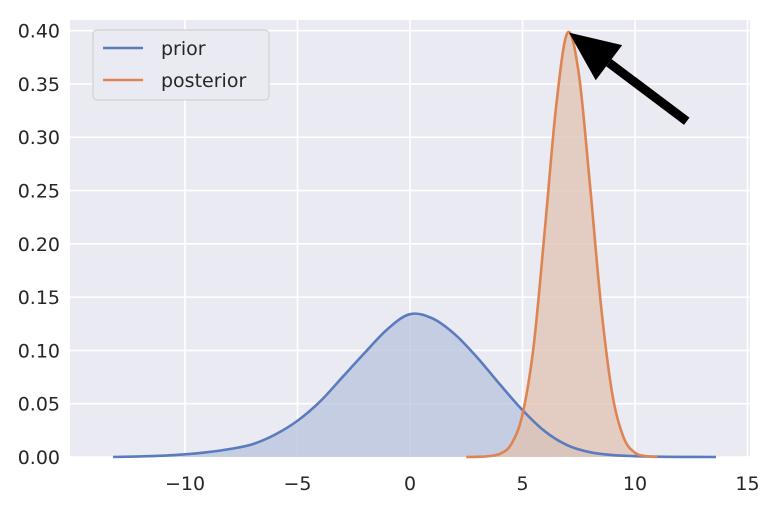  What do you see at coordinates (39, 458) in the screenshot?
I see `y-tick-label: 0.00` at bounding box center [39, 458].